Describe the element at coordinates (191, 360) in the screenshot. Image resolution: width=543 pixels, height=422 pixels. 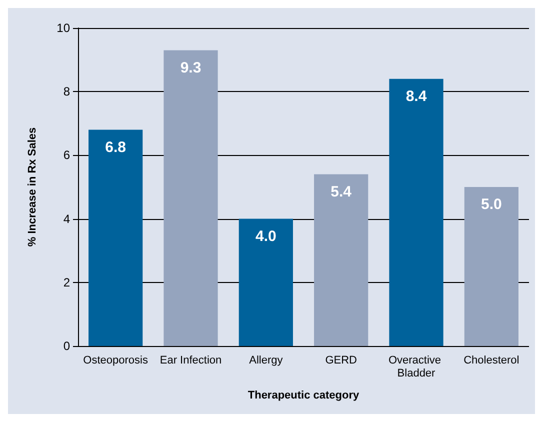
I see `x-tick-label: Ear Infection` at that location.